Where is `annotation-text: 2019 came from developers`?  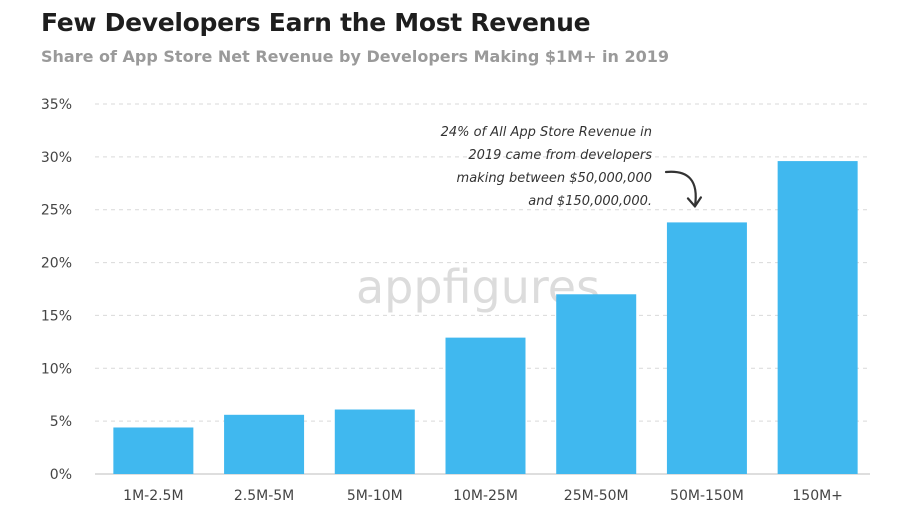 annotation-text: 2019 came from developers is located at coordinates (560, 155).